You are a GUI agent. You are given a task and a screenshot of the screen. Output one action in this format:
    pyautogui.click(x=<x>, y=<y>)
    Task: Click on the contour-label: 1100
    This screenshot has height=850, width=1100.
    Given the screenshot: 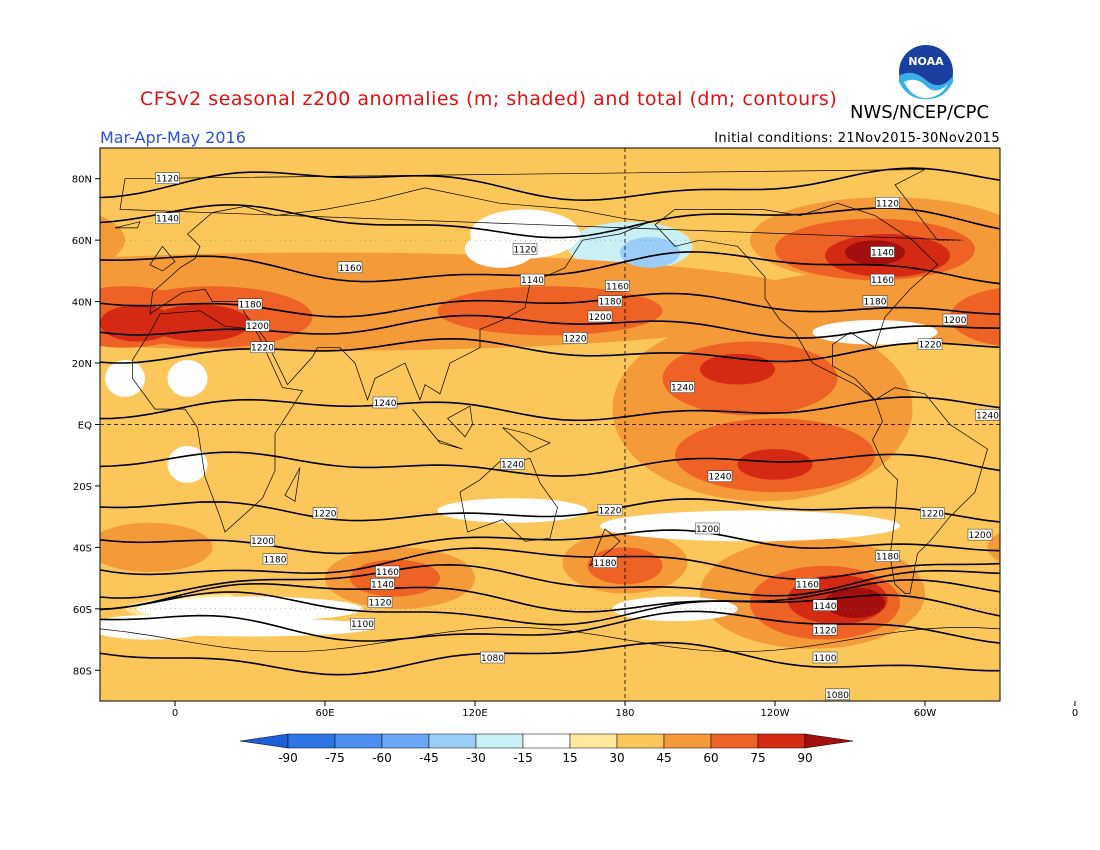 What is the action you would take?
    pyautogui.click(x=362, y=623)
    